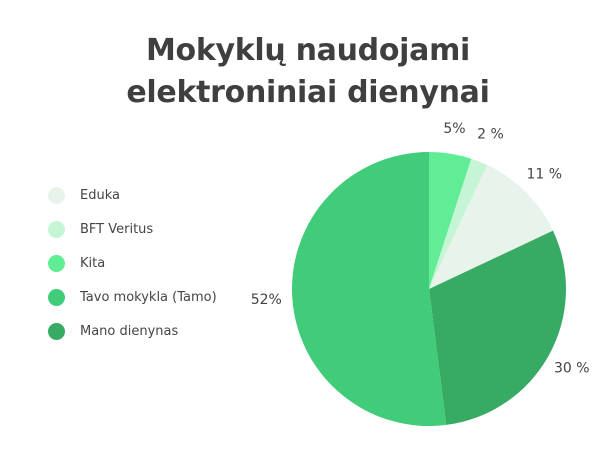 This screenshot has height=460, width=616. What do you see at coordinates (497, 327) in the screenshot?
I see `pie-slice-mano-dienynas` at bounding box center [497, 327].